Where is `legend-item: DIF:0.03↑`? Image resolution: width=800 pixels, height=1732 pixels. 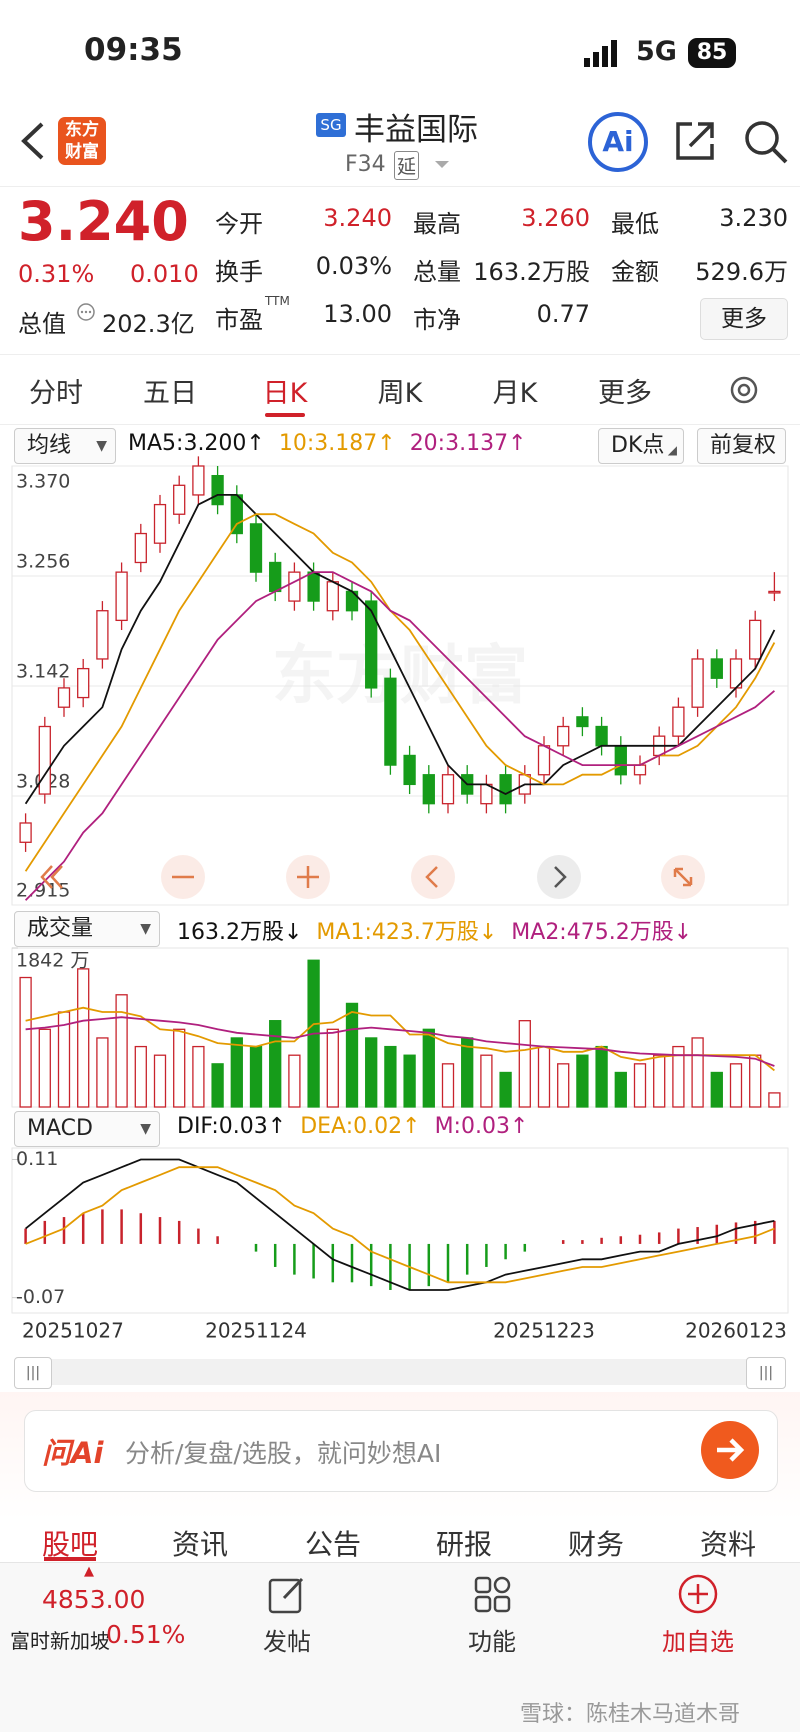 legend-item: DIF:0.03↑ is located at coordinates (232, 1126).